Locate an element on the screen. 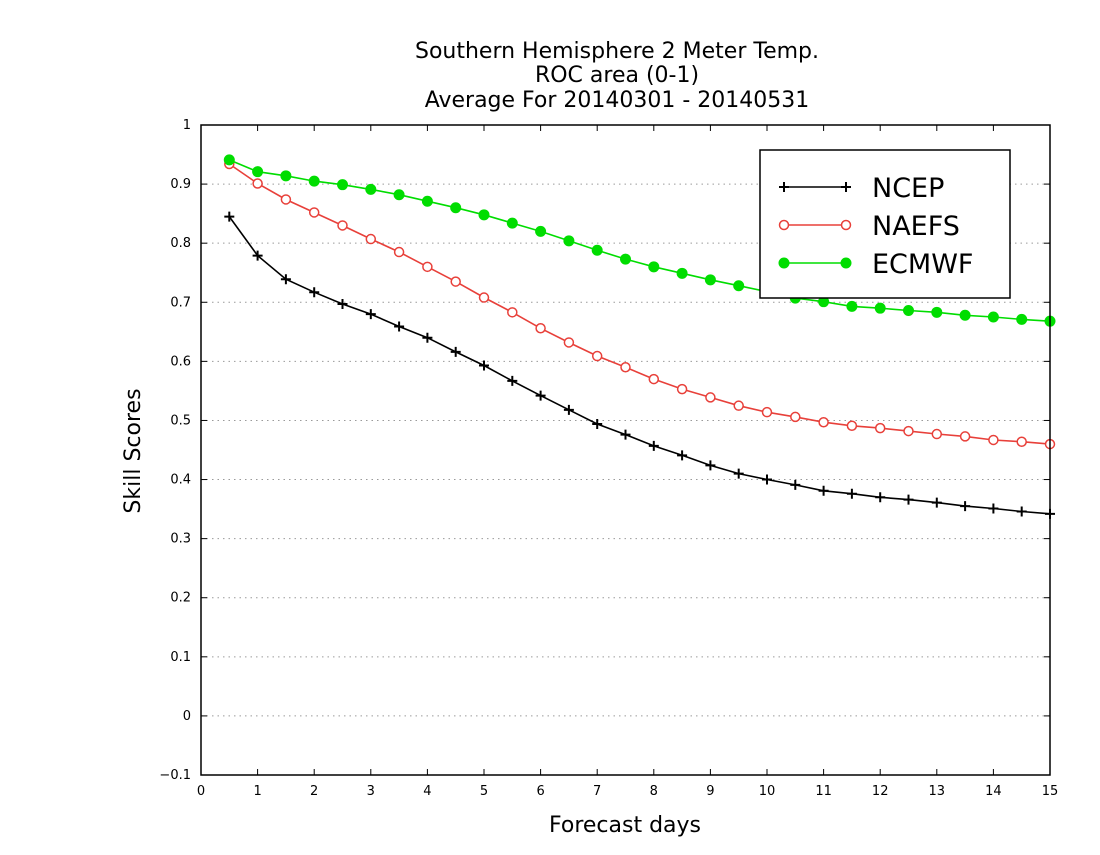 Image resolution: width=1100 pixels, height=855 pixels. y-tick-label: 0 is located at coordinates (187, 716).